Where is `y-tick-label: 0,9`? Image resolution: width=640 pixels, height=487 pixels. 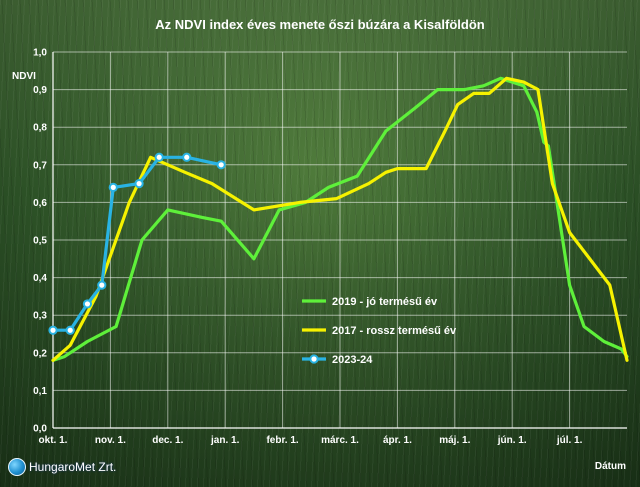
y-tick-label: 0,9 is located at coordinates (40, 90).